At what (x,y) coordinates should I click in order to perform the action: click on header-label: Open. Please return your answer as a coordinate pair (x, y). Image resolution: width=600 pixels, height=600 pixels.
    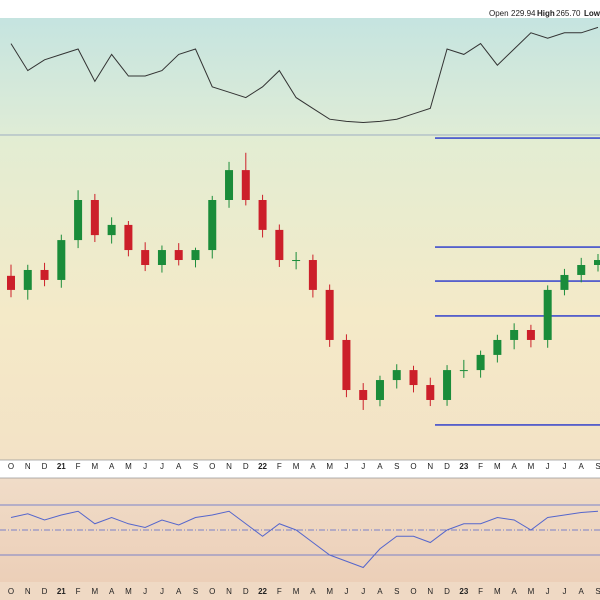
    Looking at the image, I should click on (499, 13).